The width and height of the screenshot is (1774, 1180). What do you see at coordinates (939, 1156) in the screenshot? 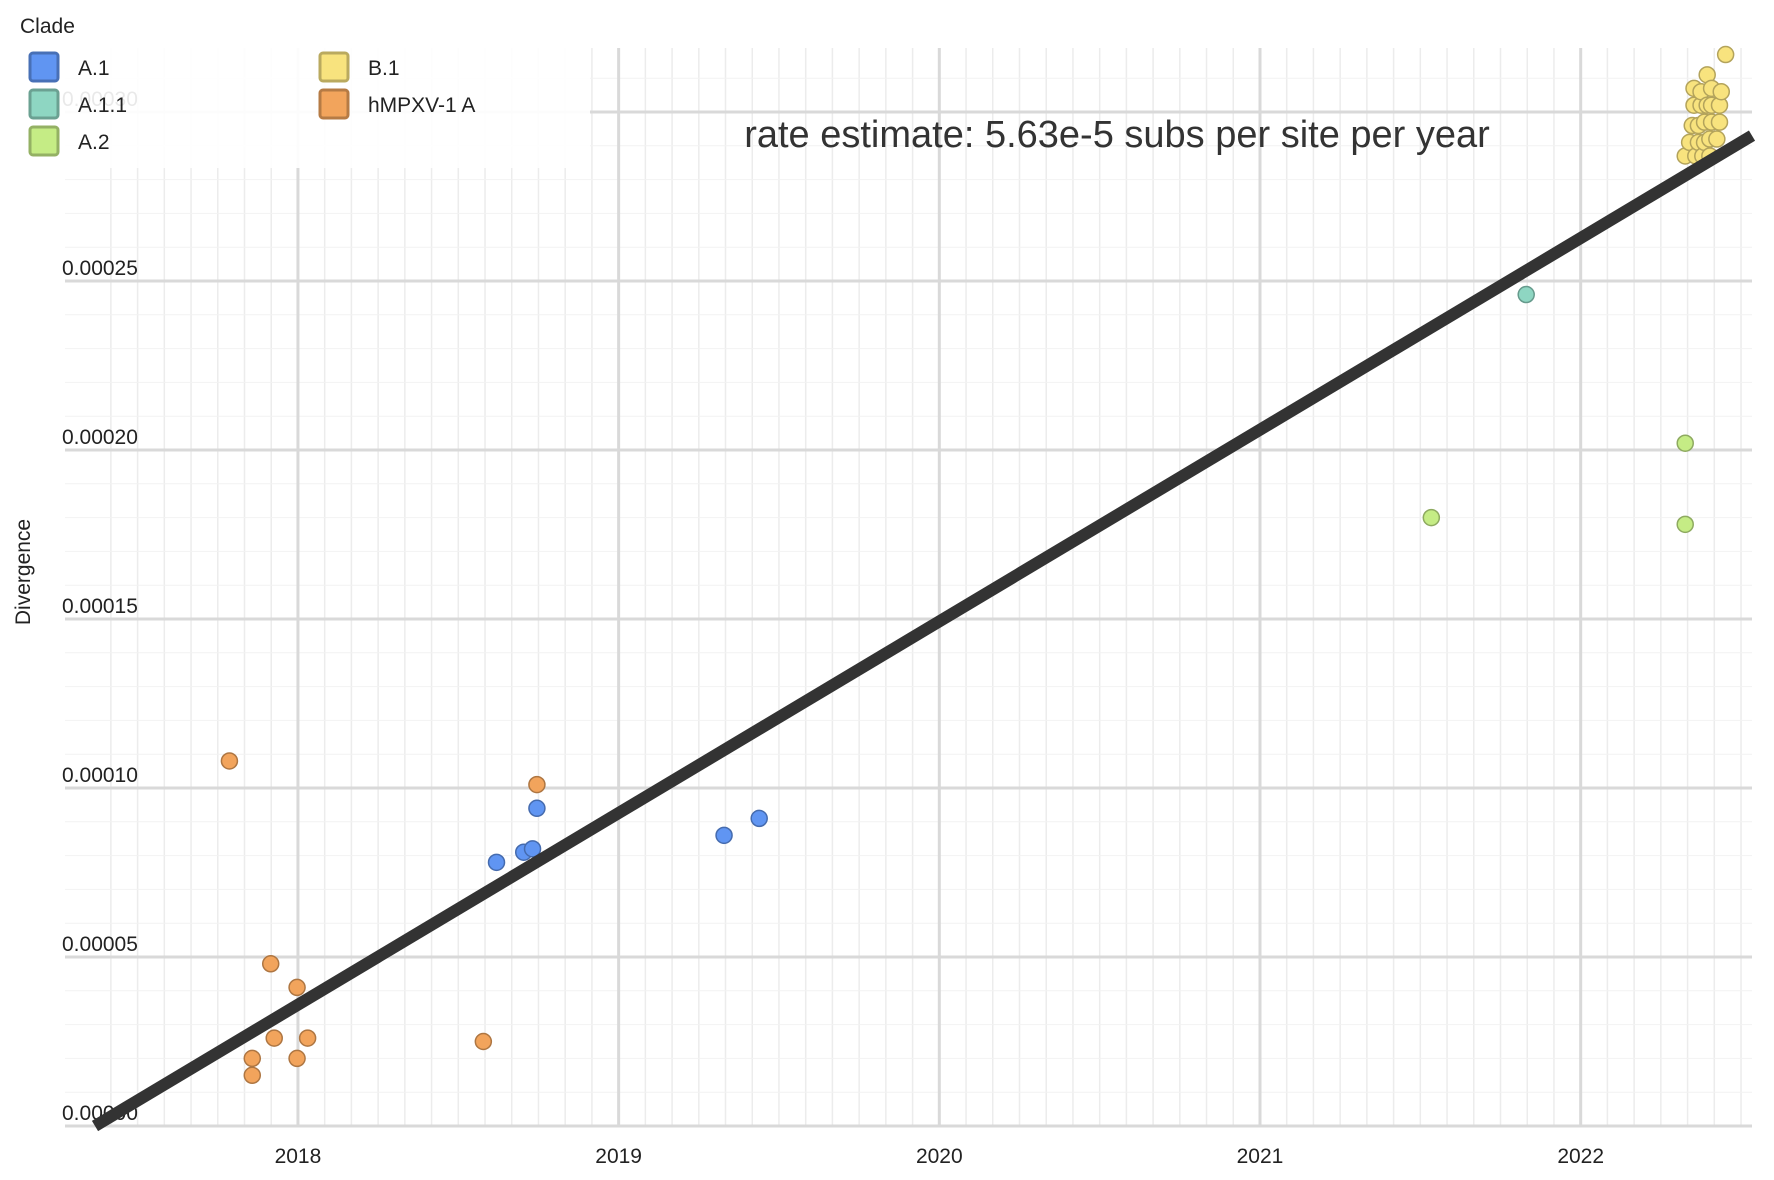
I see `x-tick-label: 2020` at bounding box center [939, 1156].